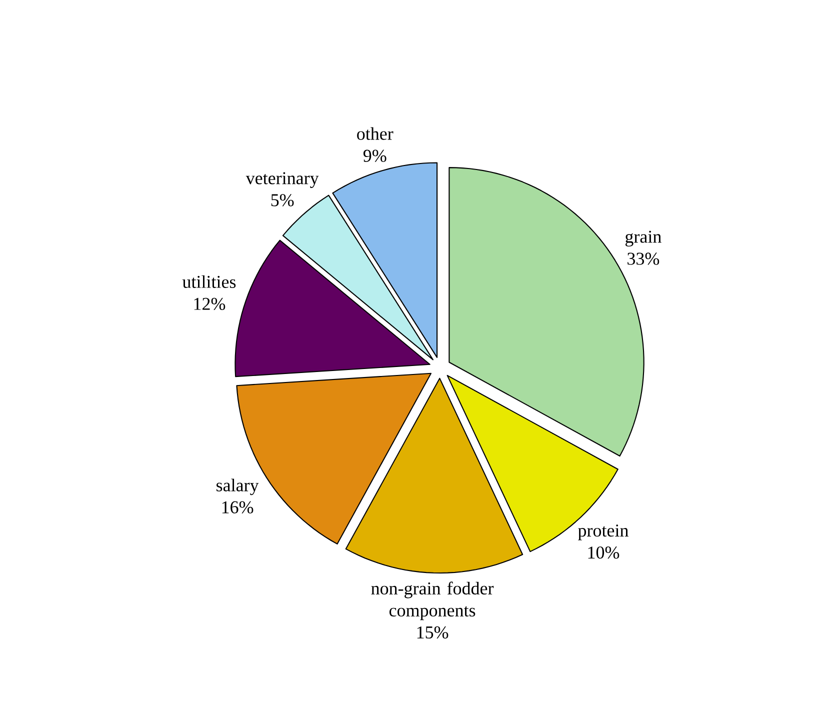 Image resolution: width=817 pixels, height=701 pixels. Describe the element at coordinates (238, 507) in the screenshot. I see `data-label: 16%` at that location.